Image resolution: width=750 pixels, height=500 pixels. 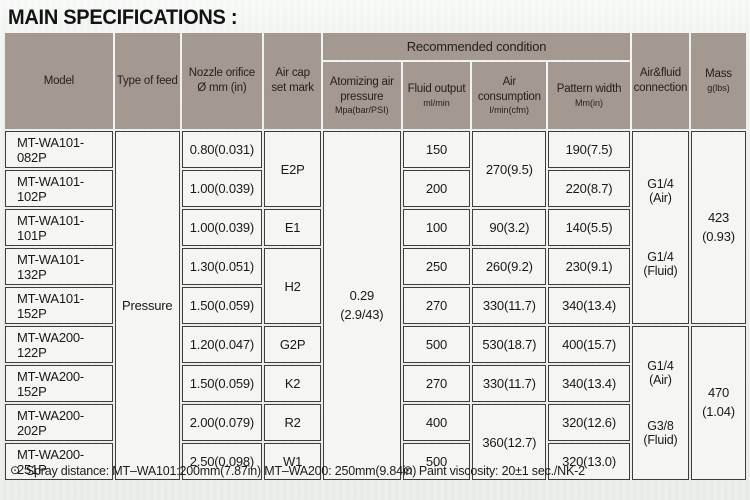 I want to click on header-pattern-width-label: Pattern width, so click(x=589, y=89).